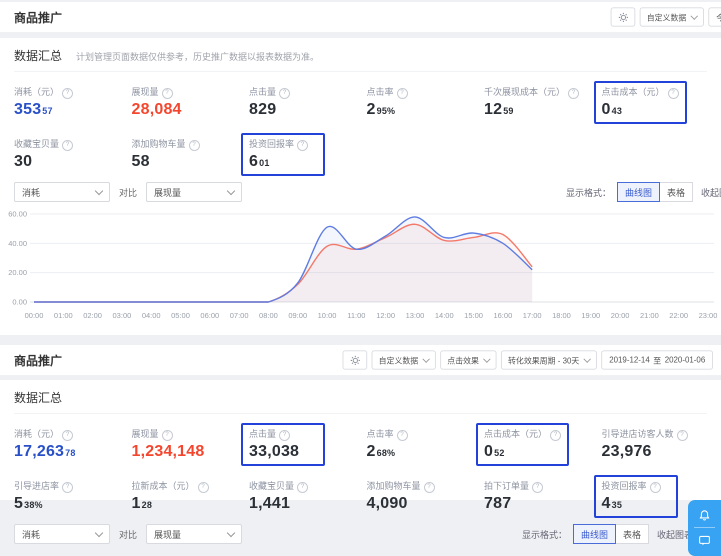  I want to click on metric-value-main: 829, so click(263, 109).